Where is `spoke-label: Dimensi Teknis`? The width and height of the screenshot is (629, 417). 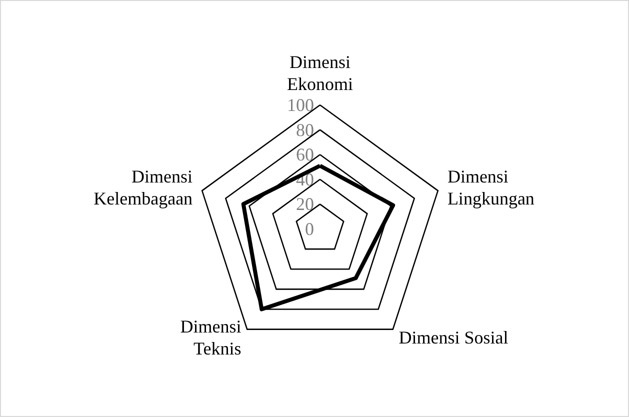
spoke-label: Dimensi Teknis is located at coordinates (211, 337).